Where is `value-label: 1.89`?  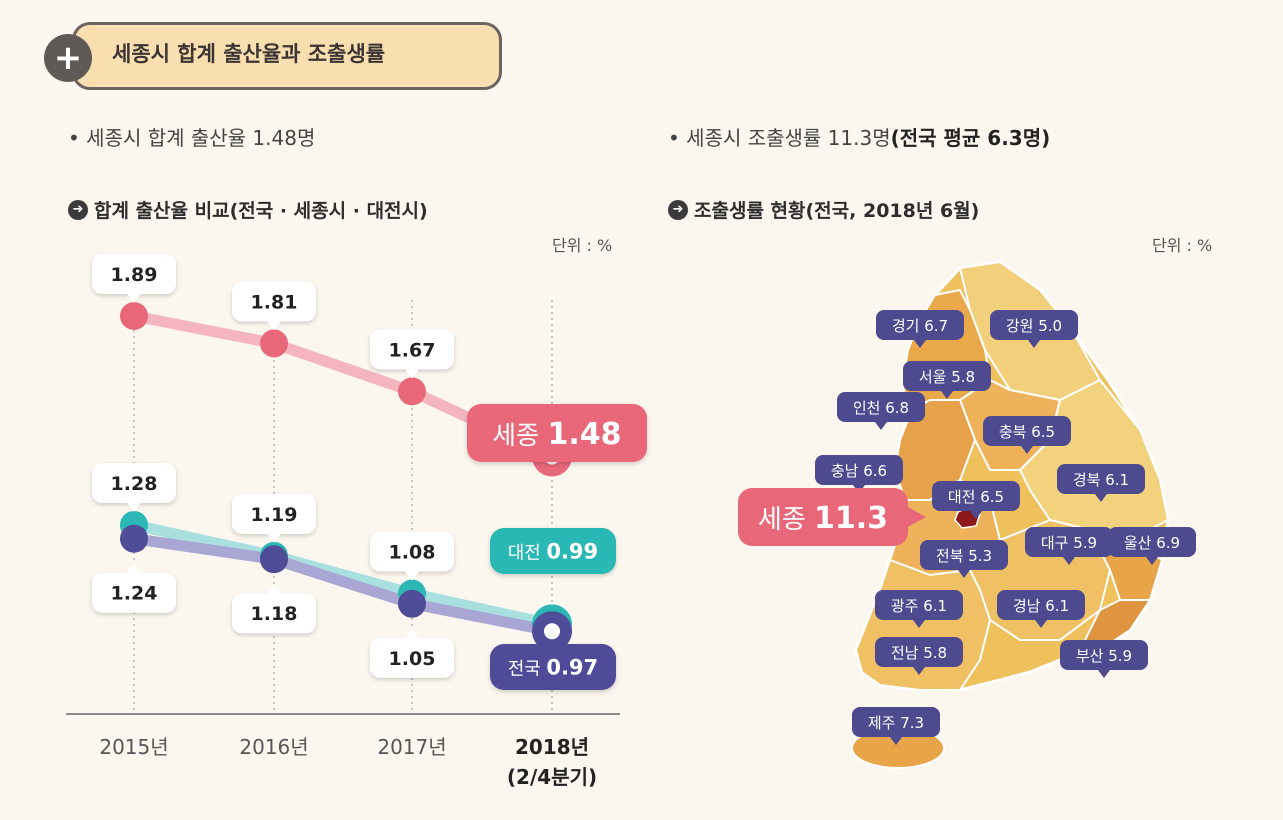
value-label: 1.89 is located at coordinates (134, 275).